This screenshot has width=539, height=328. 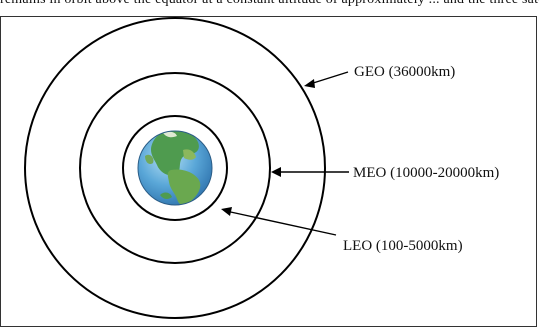 What do you see at coordinates (326, 79) in the screenshot?
I see `geo-arrow` at bounding box center [326, 79].